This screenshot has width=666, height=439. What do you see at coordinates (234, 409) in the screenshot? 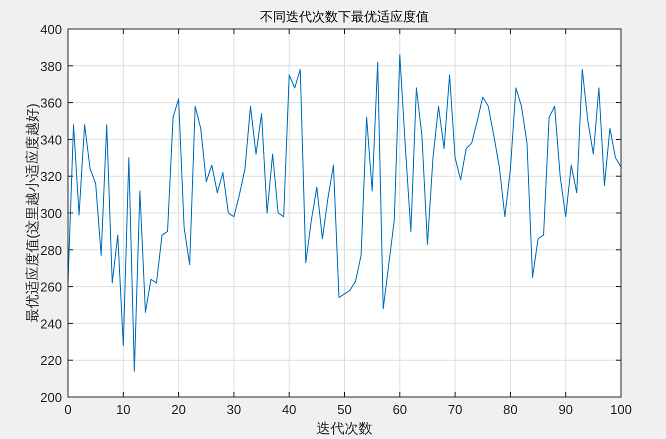
I see `x-tick-label: 30` at bounding box center [234, 409].